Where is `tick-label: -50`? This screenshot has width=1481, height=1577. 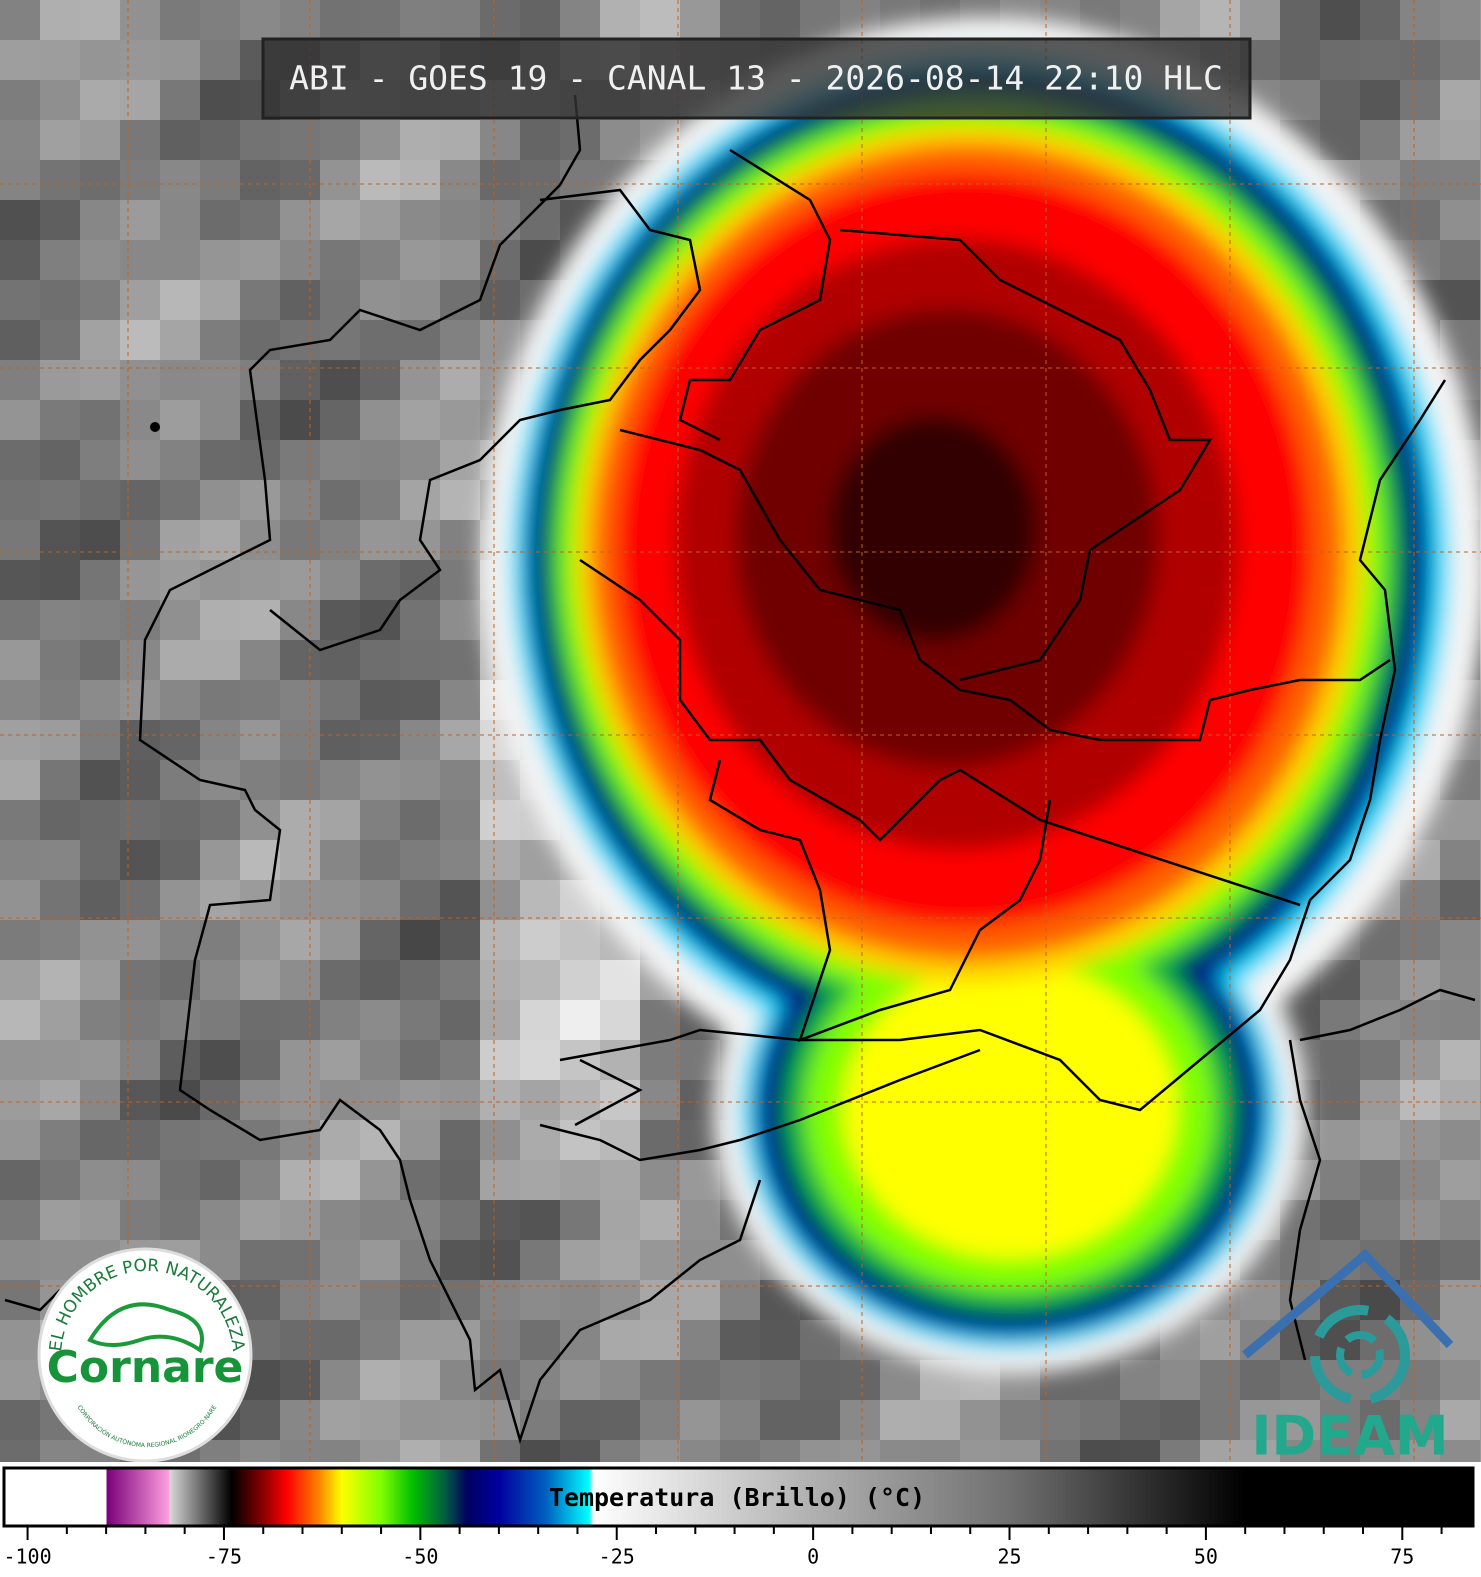
tick-label: -50 is located at coordinates (420, 1557).